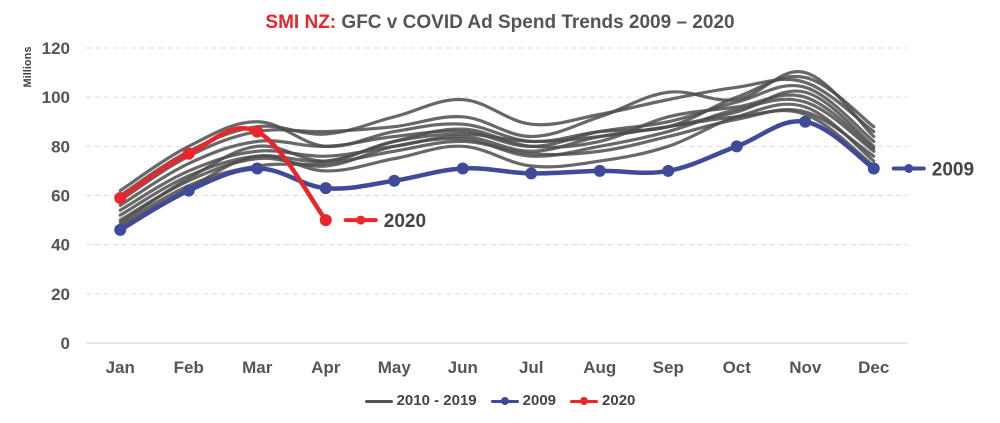 This screenshot has width=1000, height=423. What do you see at coordinates (120, 367) in the screenshot?
I see `x-tick-label: Jan` at bounding box center [120, 367].